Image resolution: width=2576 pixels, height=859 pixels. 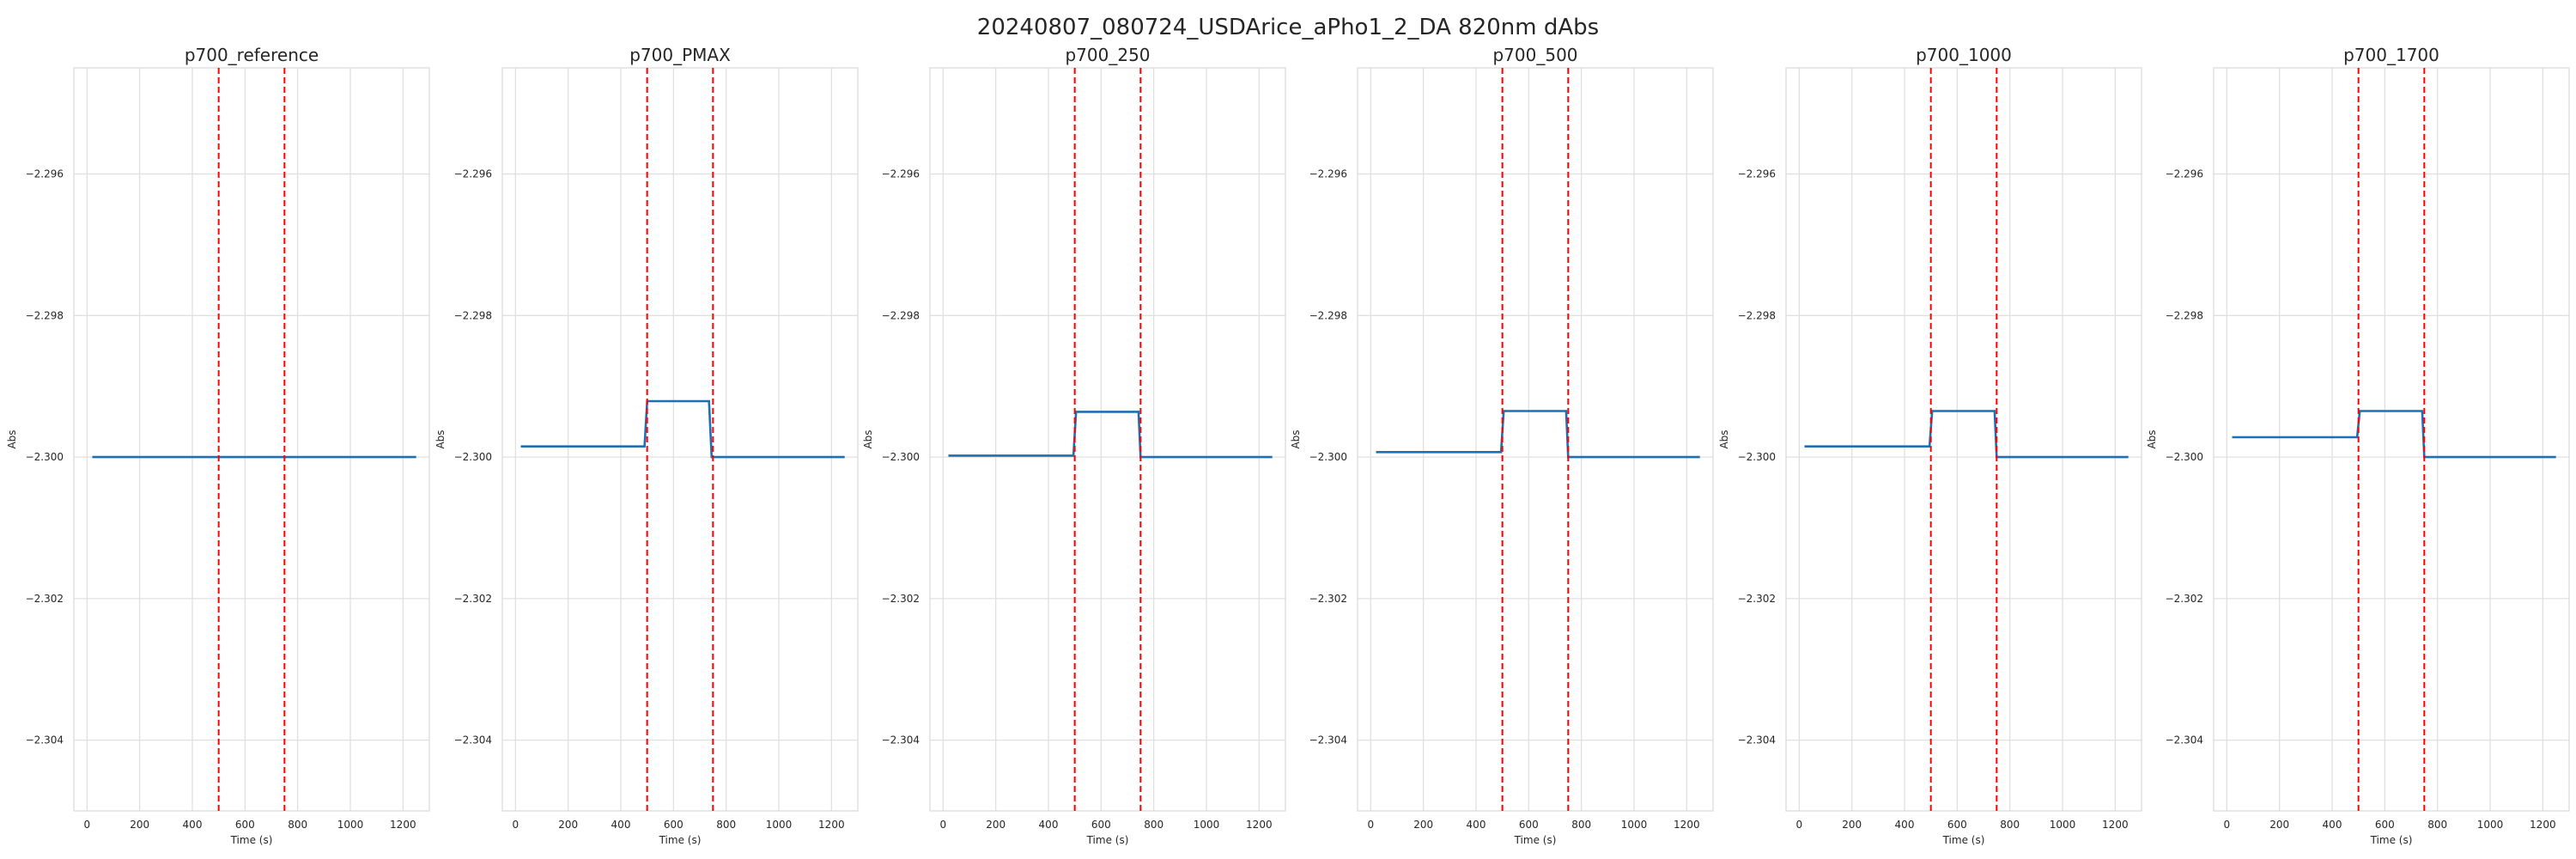 What do you see at coordinates (2391, 55) in the screenshot?
I see `subplot-title: p700_1700` at bounding box center [2391, 55].